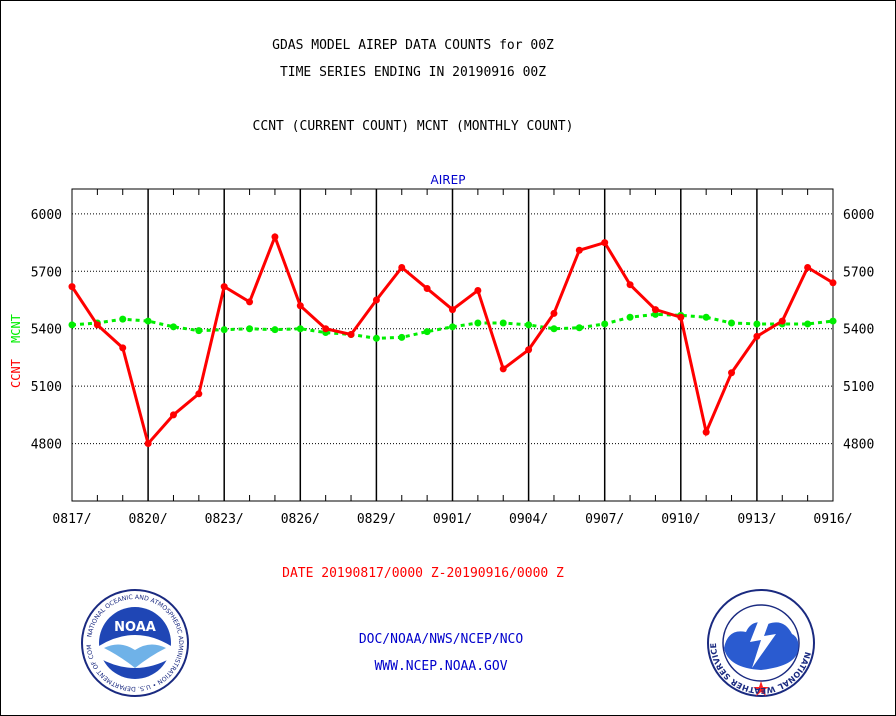 The image size is (896, 716). I want to click on y-tick-label-left: 5400, so click(46, 330).